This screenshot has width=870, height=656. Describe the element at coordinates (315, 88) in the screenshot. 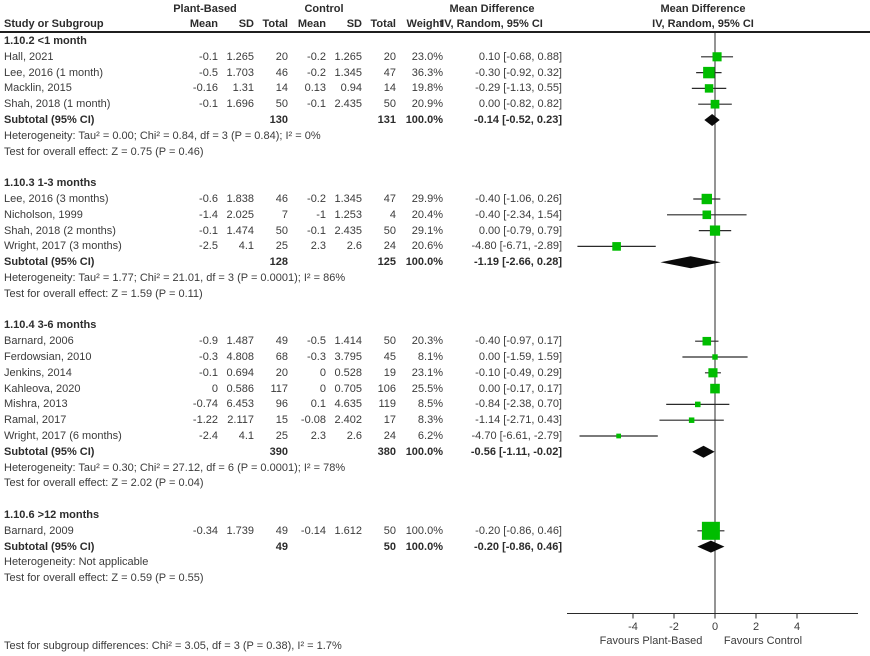

I see `c-mean: 0.13` at that location.